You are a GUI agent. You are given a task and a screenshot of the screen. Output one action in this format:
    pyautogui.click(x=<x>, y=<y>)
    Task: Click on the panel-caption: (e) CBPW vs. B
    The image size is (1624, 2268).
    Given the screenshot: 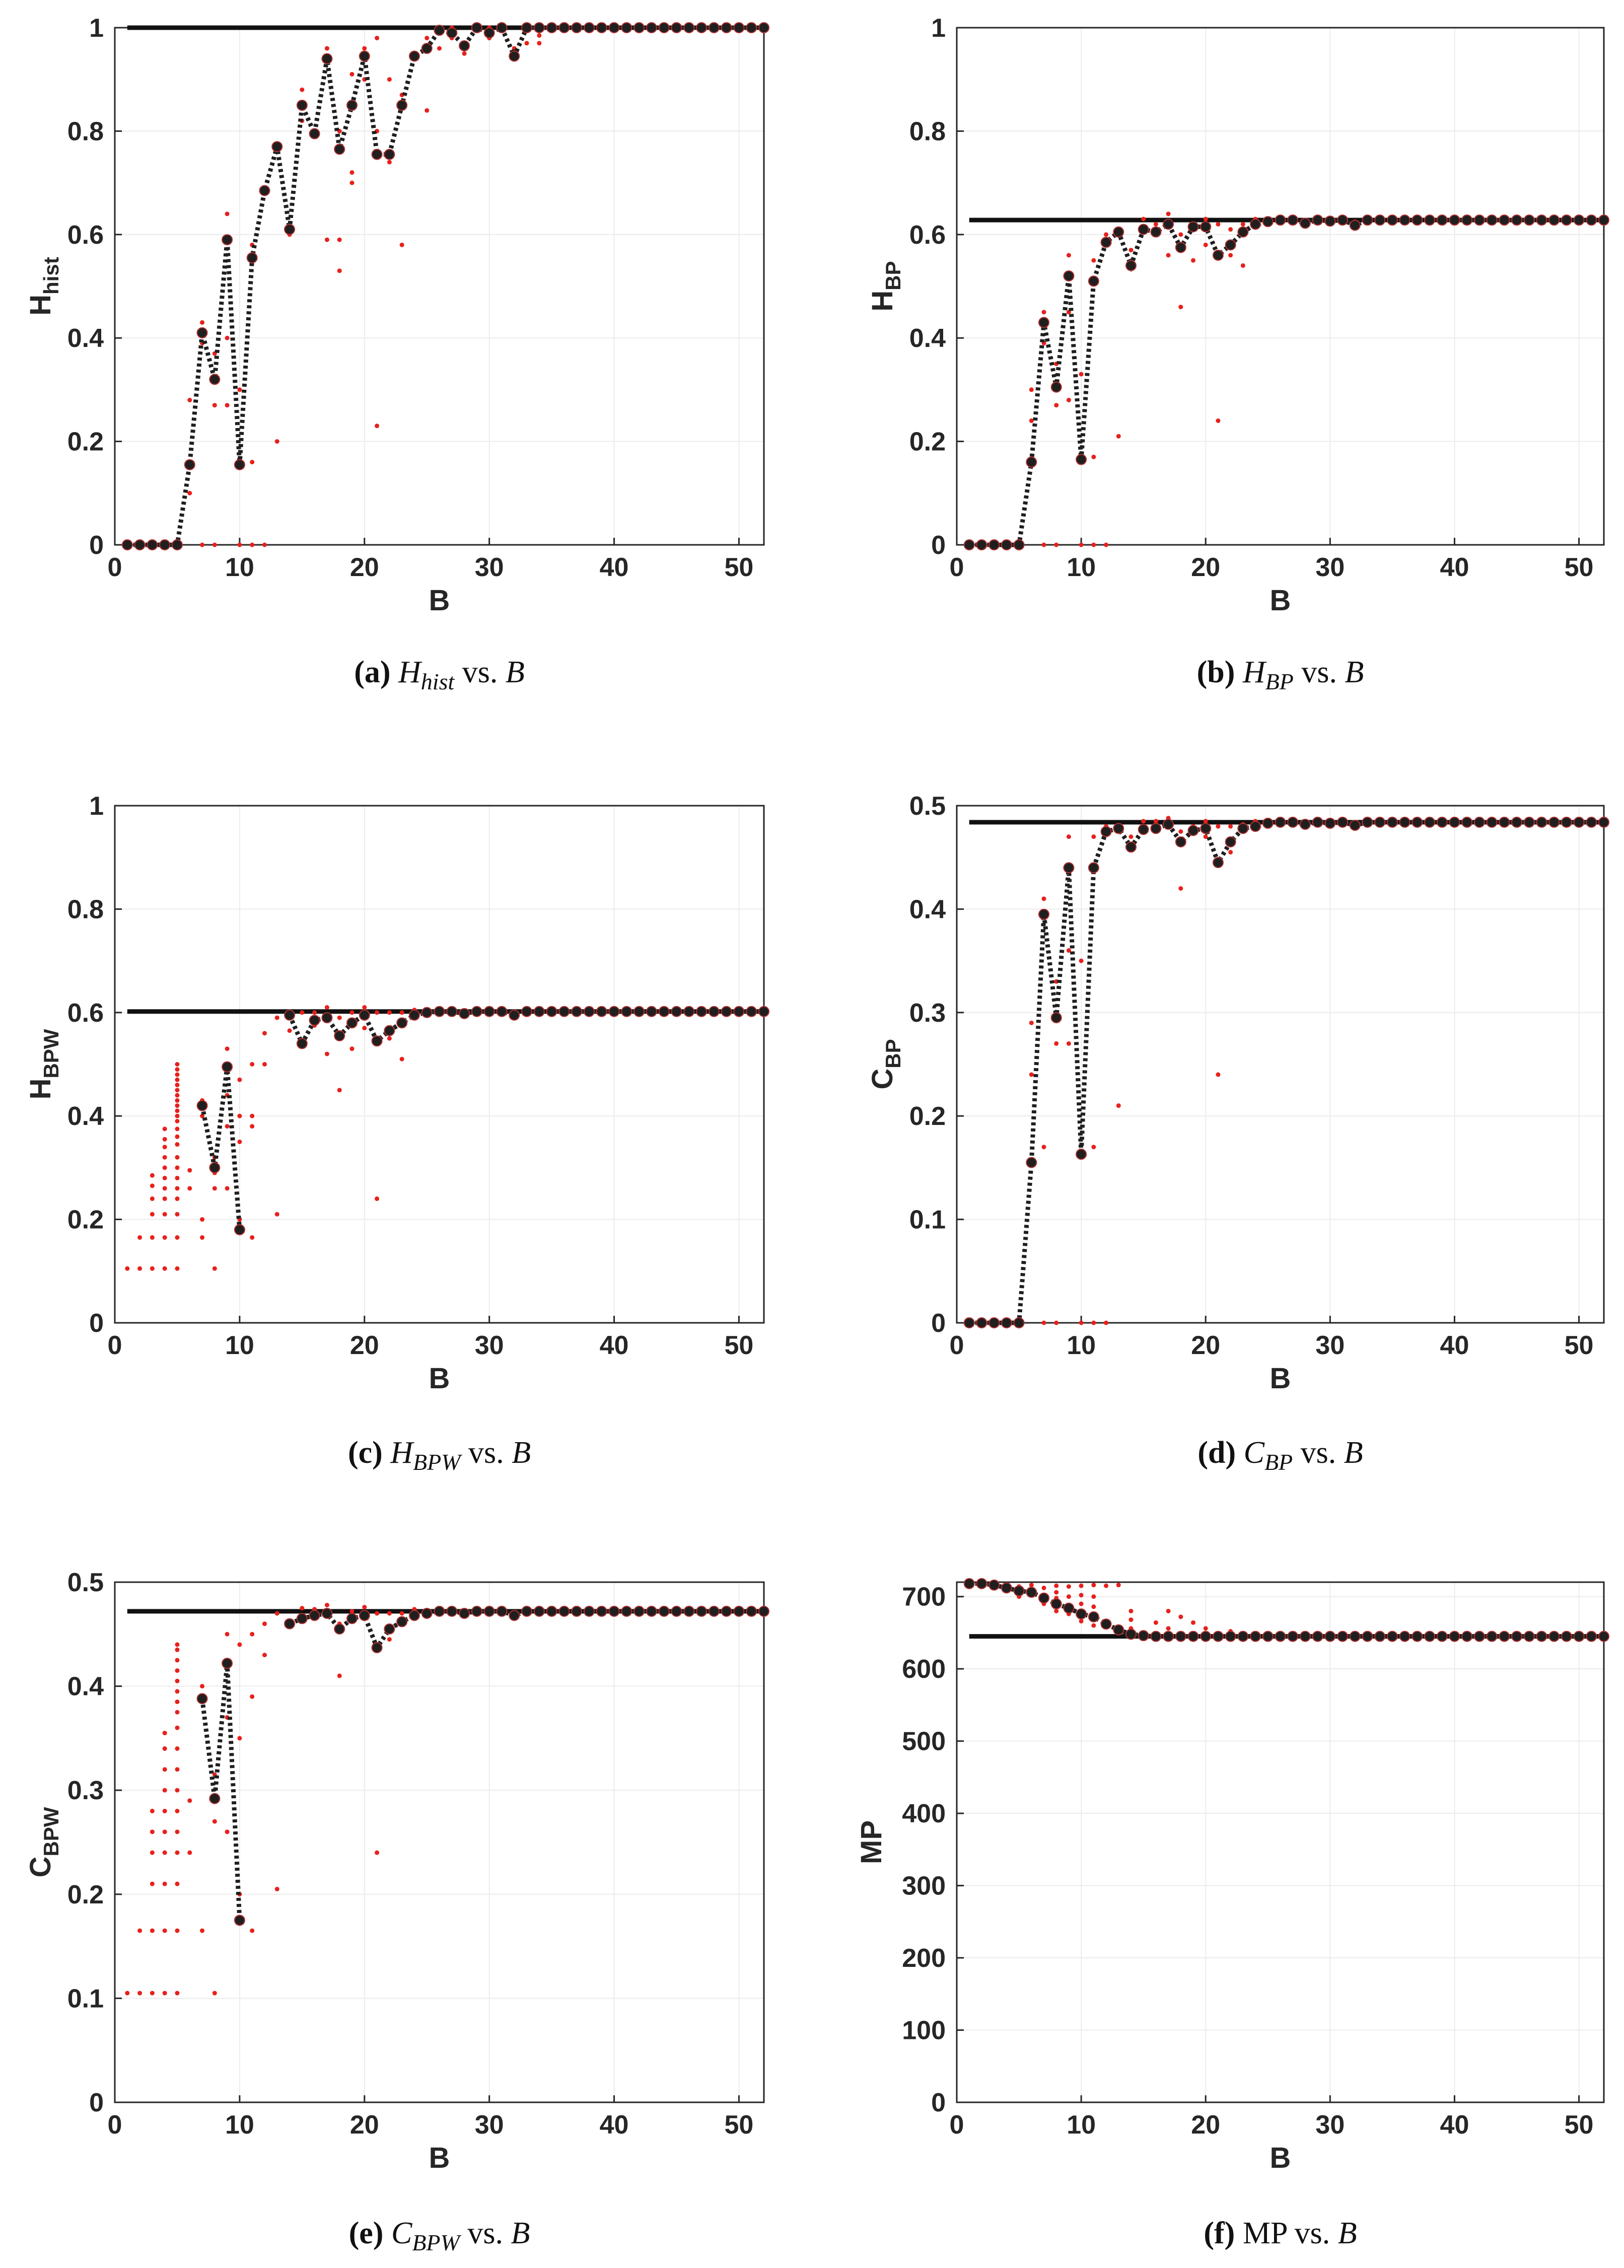 What is the action you would take?
    pyautogui.click(x=439, y=2236)
    